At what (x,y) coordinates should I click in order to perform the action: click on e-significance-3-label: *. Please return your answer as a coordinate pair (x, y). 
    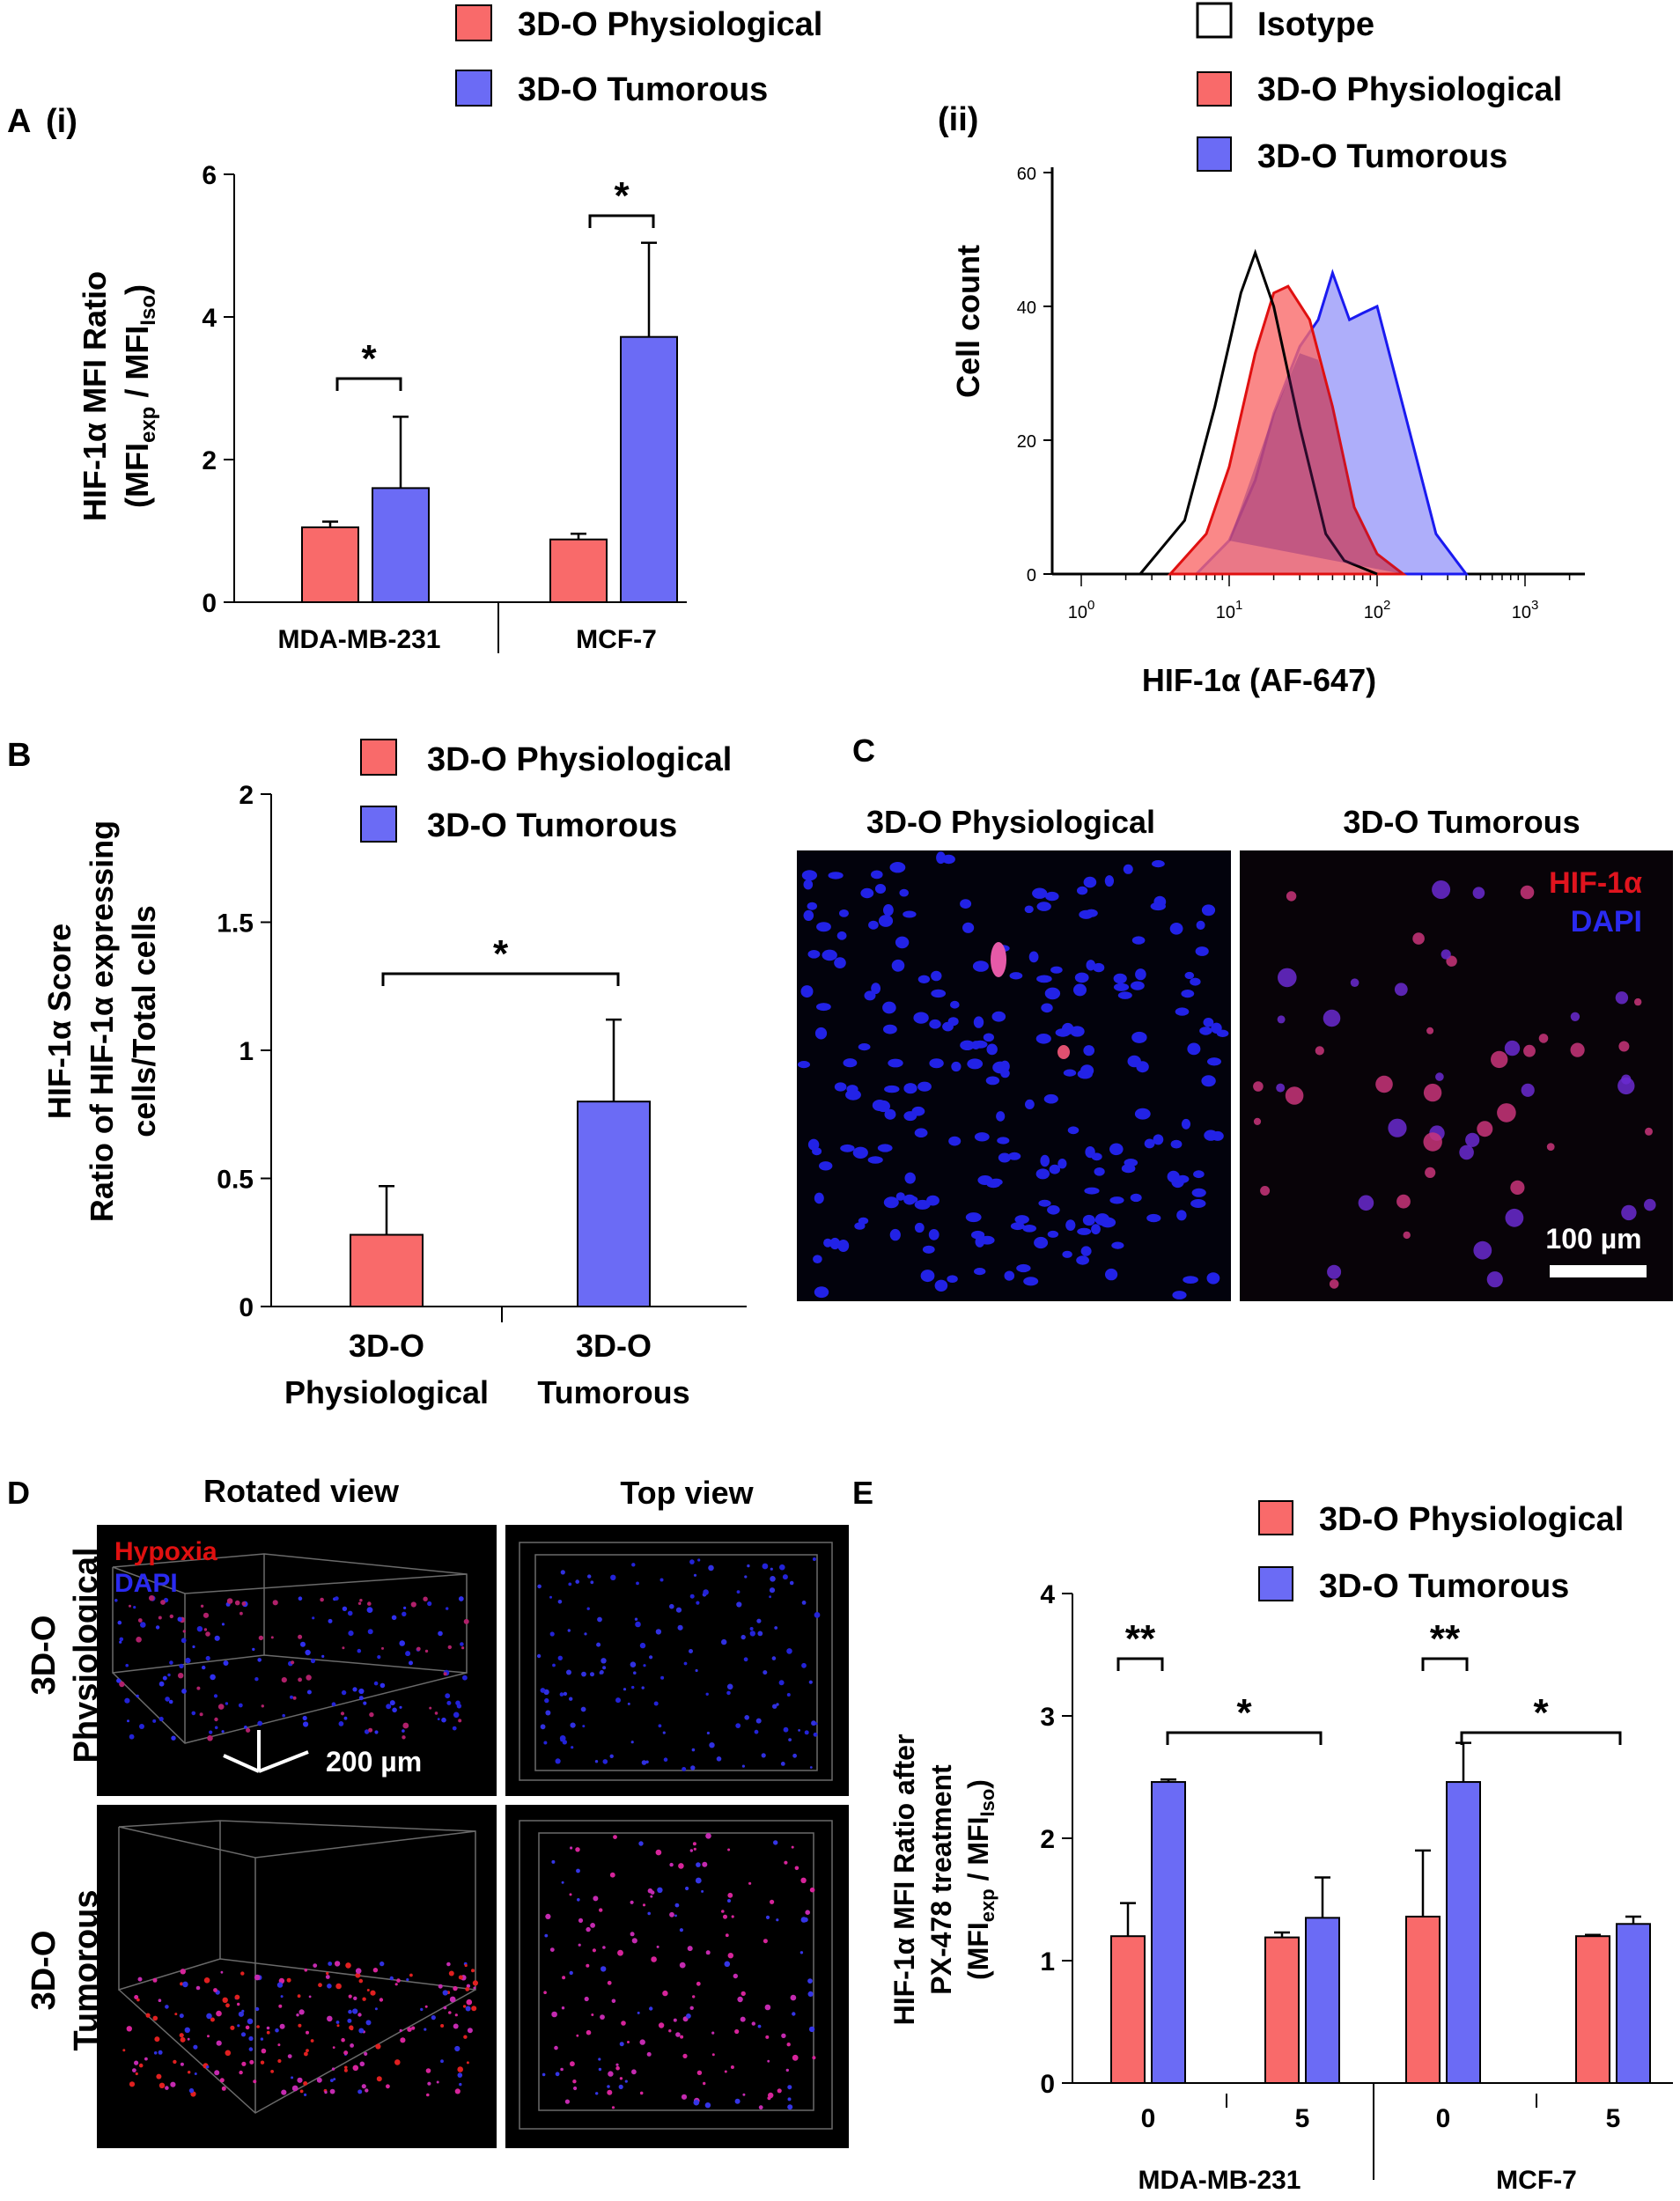
    Looking at the image, I should click on (1541, 1712).